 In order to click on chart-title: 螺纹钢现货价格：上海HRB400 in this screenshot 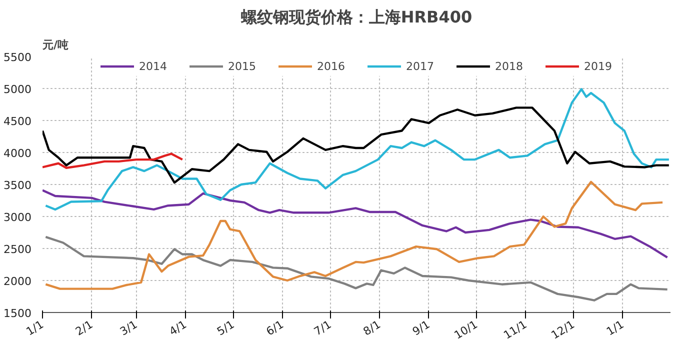, I will do `click(356, 17)`.